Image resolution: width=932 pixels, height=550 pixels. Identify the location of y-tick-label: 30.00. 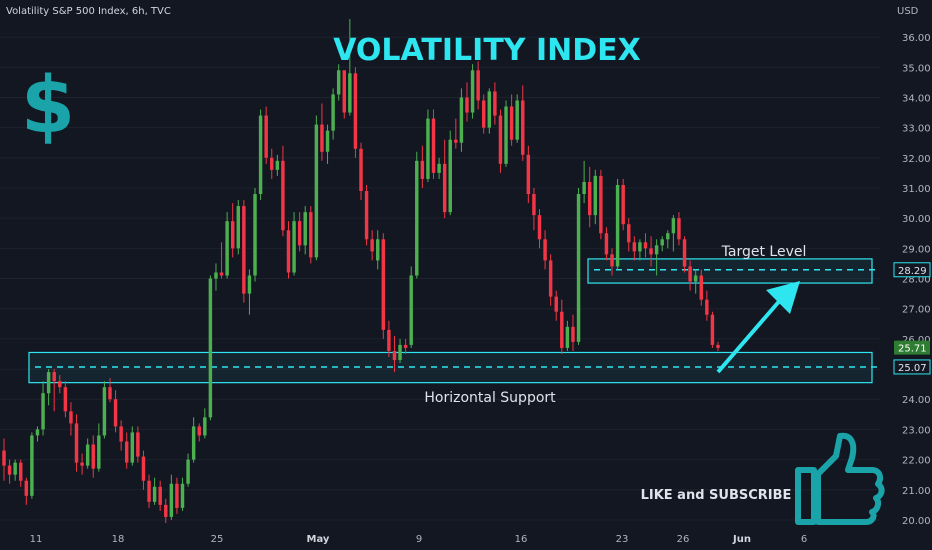
(916, 219).